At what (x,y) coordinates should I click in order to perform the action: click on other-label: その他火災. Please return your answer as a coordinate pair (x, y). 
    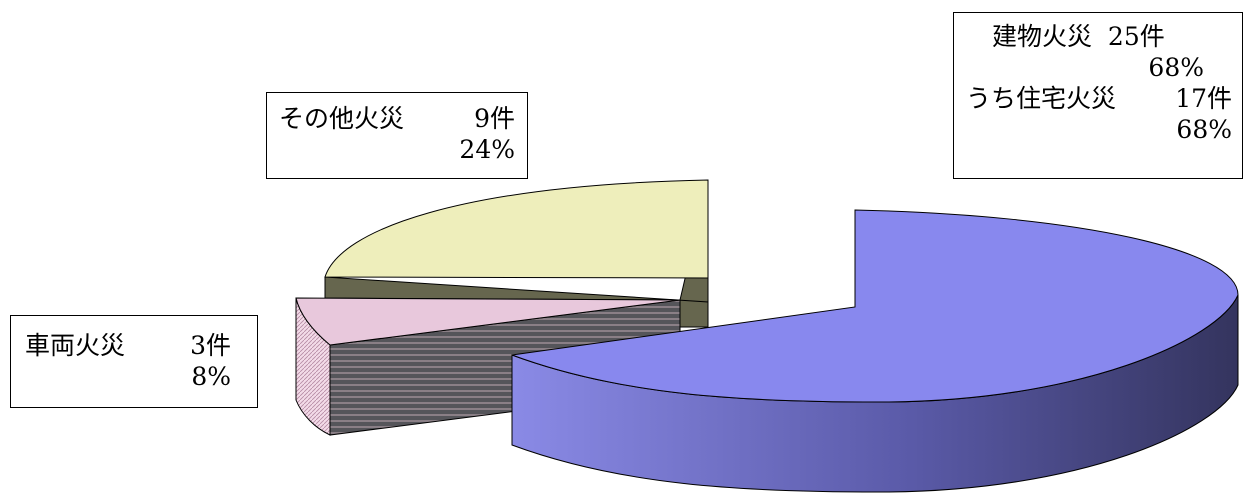
    Looking at the image, I should click on (342, 118).